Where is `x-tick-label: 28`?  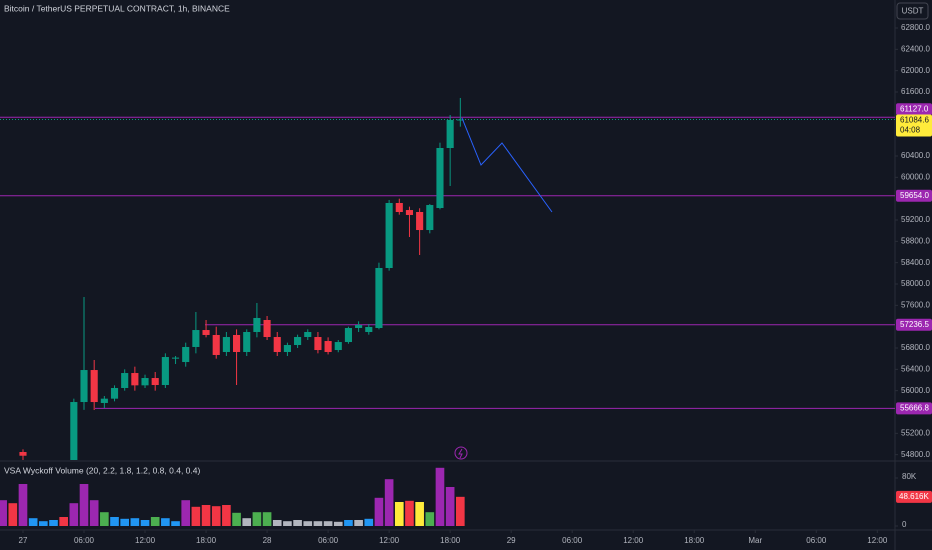 x-tick-label: 28 is located at coordinates (267, 540).